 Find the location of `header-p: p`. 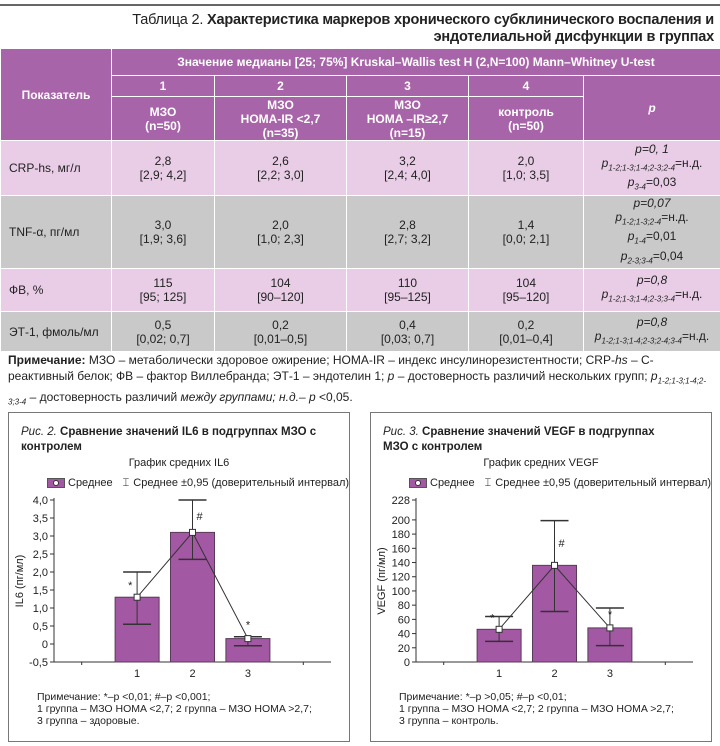

header-p: p is located at coordinates (651, 108).